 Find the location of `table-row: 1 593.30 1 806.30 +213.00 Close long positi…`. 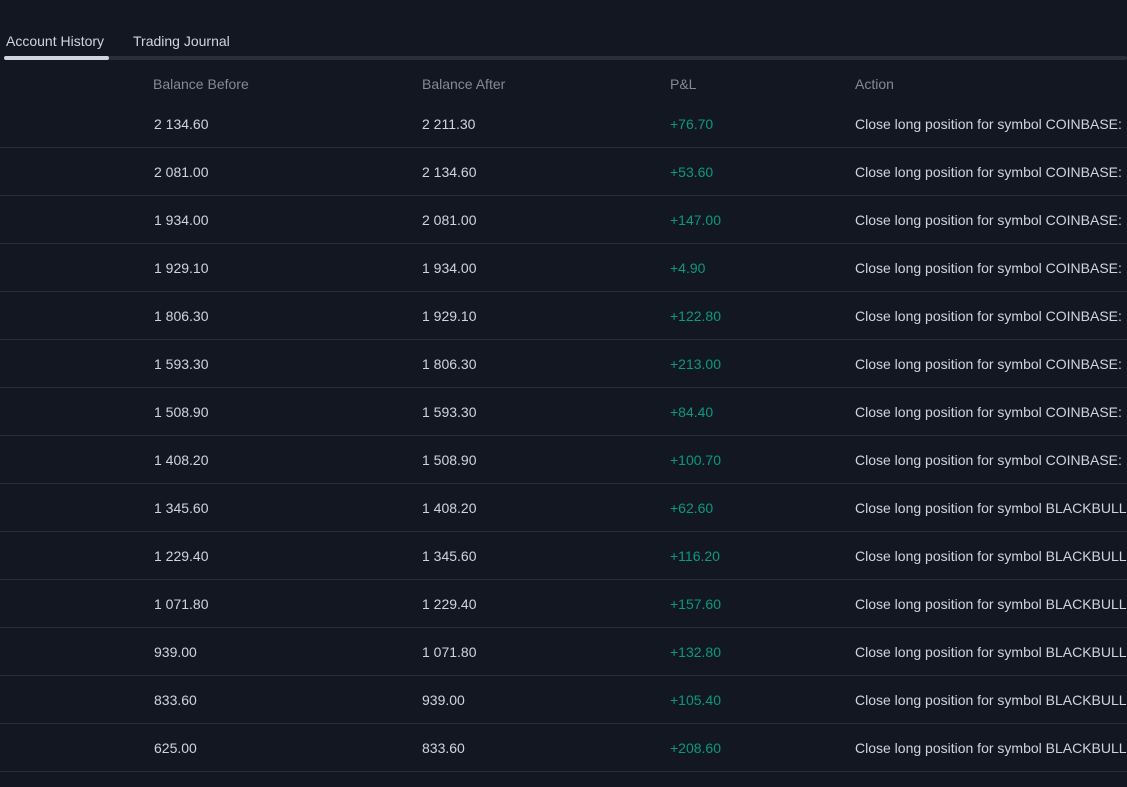

table-row: 1 593.30 1 806.30 +213.00 Close long positi… is located at coordinates (563, 364).